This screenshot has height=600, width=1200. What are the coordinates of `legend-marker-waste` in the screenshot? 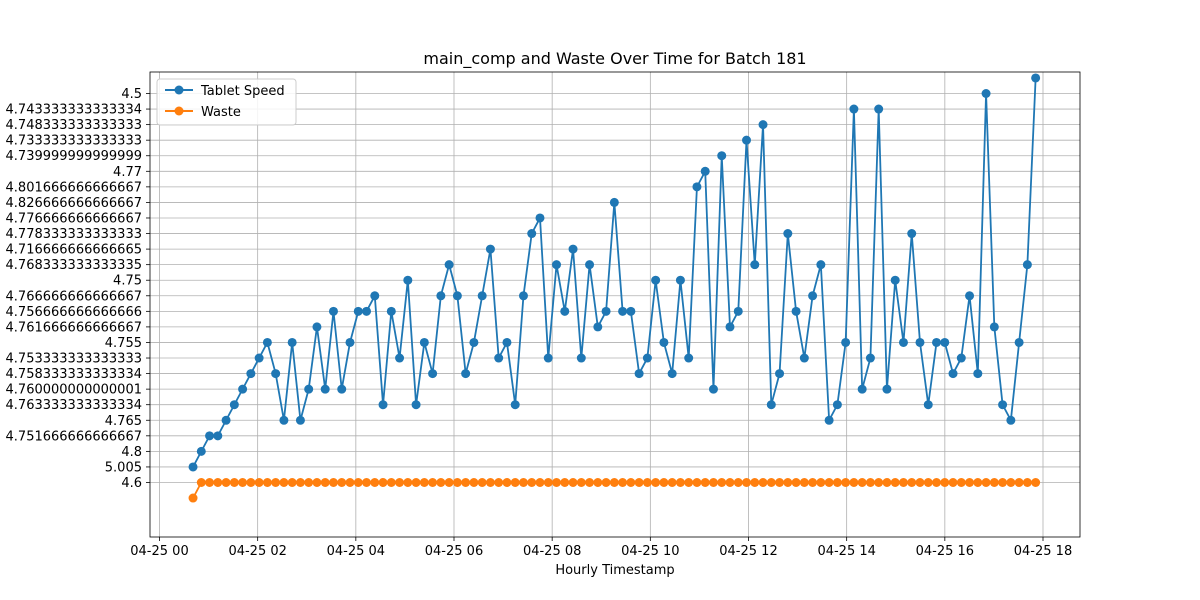 It's located at (179, 111).